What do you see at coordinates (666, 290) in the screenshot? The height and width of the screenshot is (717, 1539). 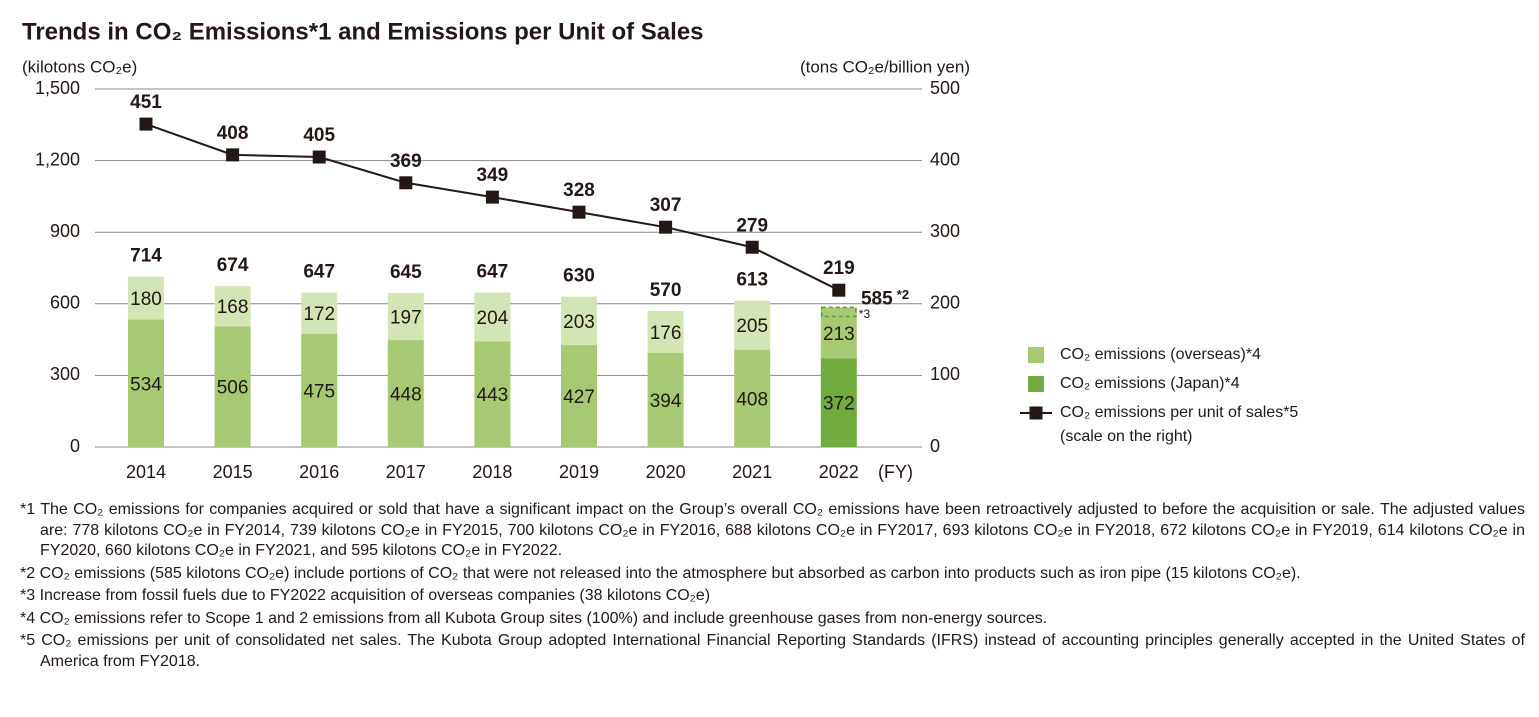 I see `total-label: 570` at bounding box center [666, 290].